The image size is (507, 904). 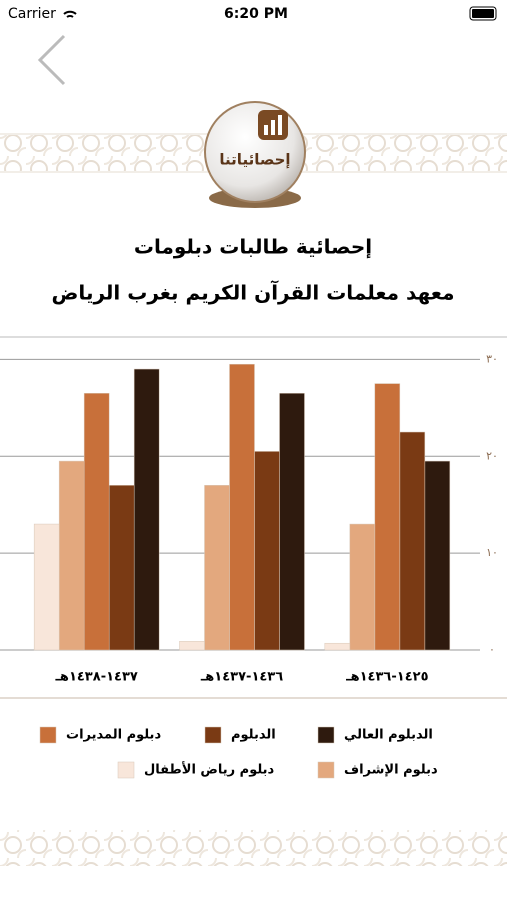 What do you see at coordinates (51, 60) in the screenshot?
I see `back-button` at bounding box center [51, 60].